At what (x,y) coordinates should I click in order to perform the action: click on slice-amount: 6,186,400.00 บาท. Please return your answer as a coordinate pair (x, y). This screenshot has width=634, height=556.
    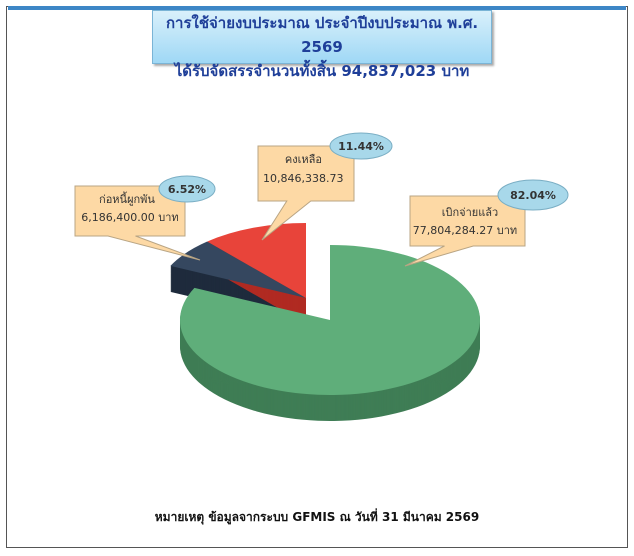
    Looking at the image, I should click on (129, 217).